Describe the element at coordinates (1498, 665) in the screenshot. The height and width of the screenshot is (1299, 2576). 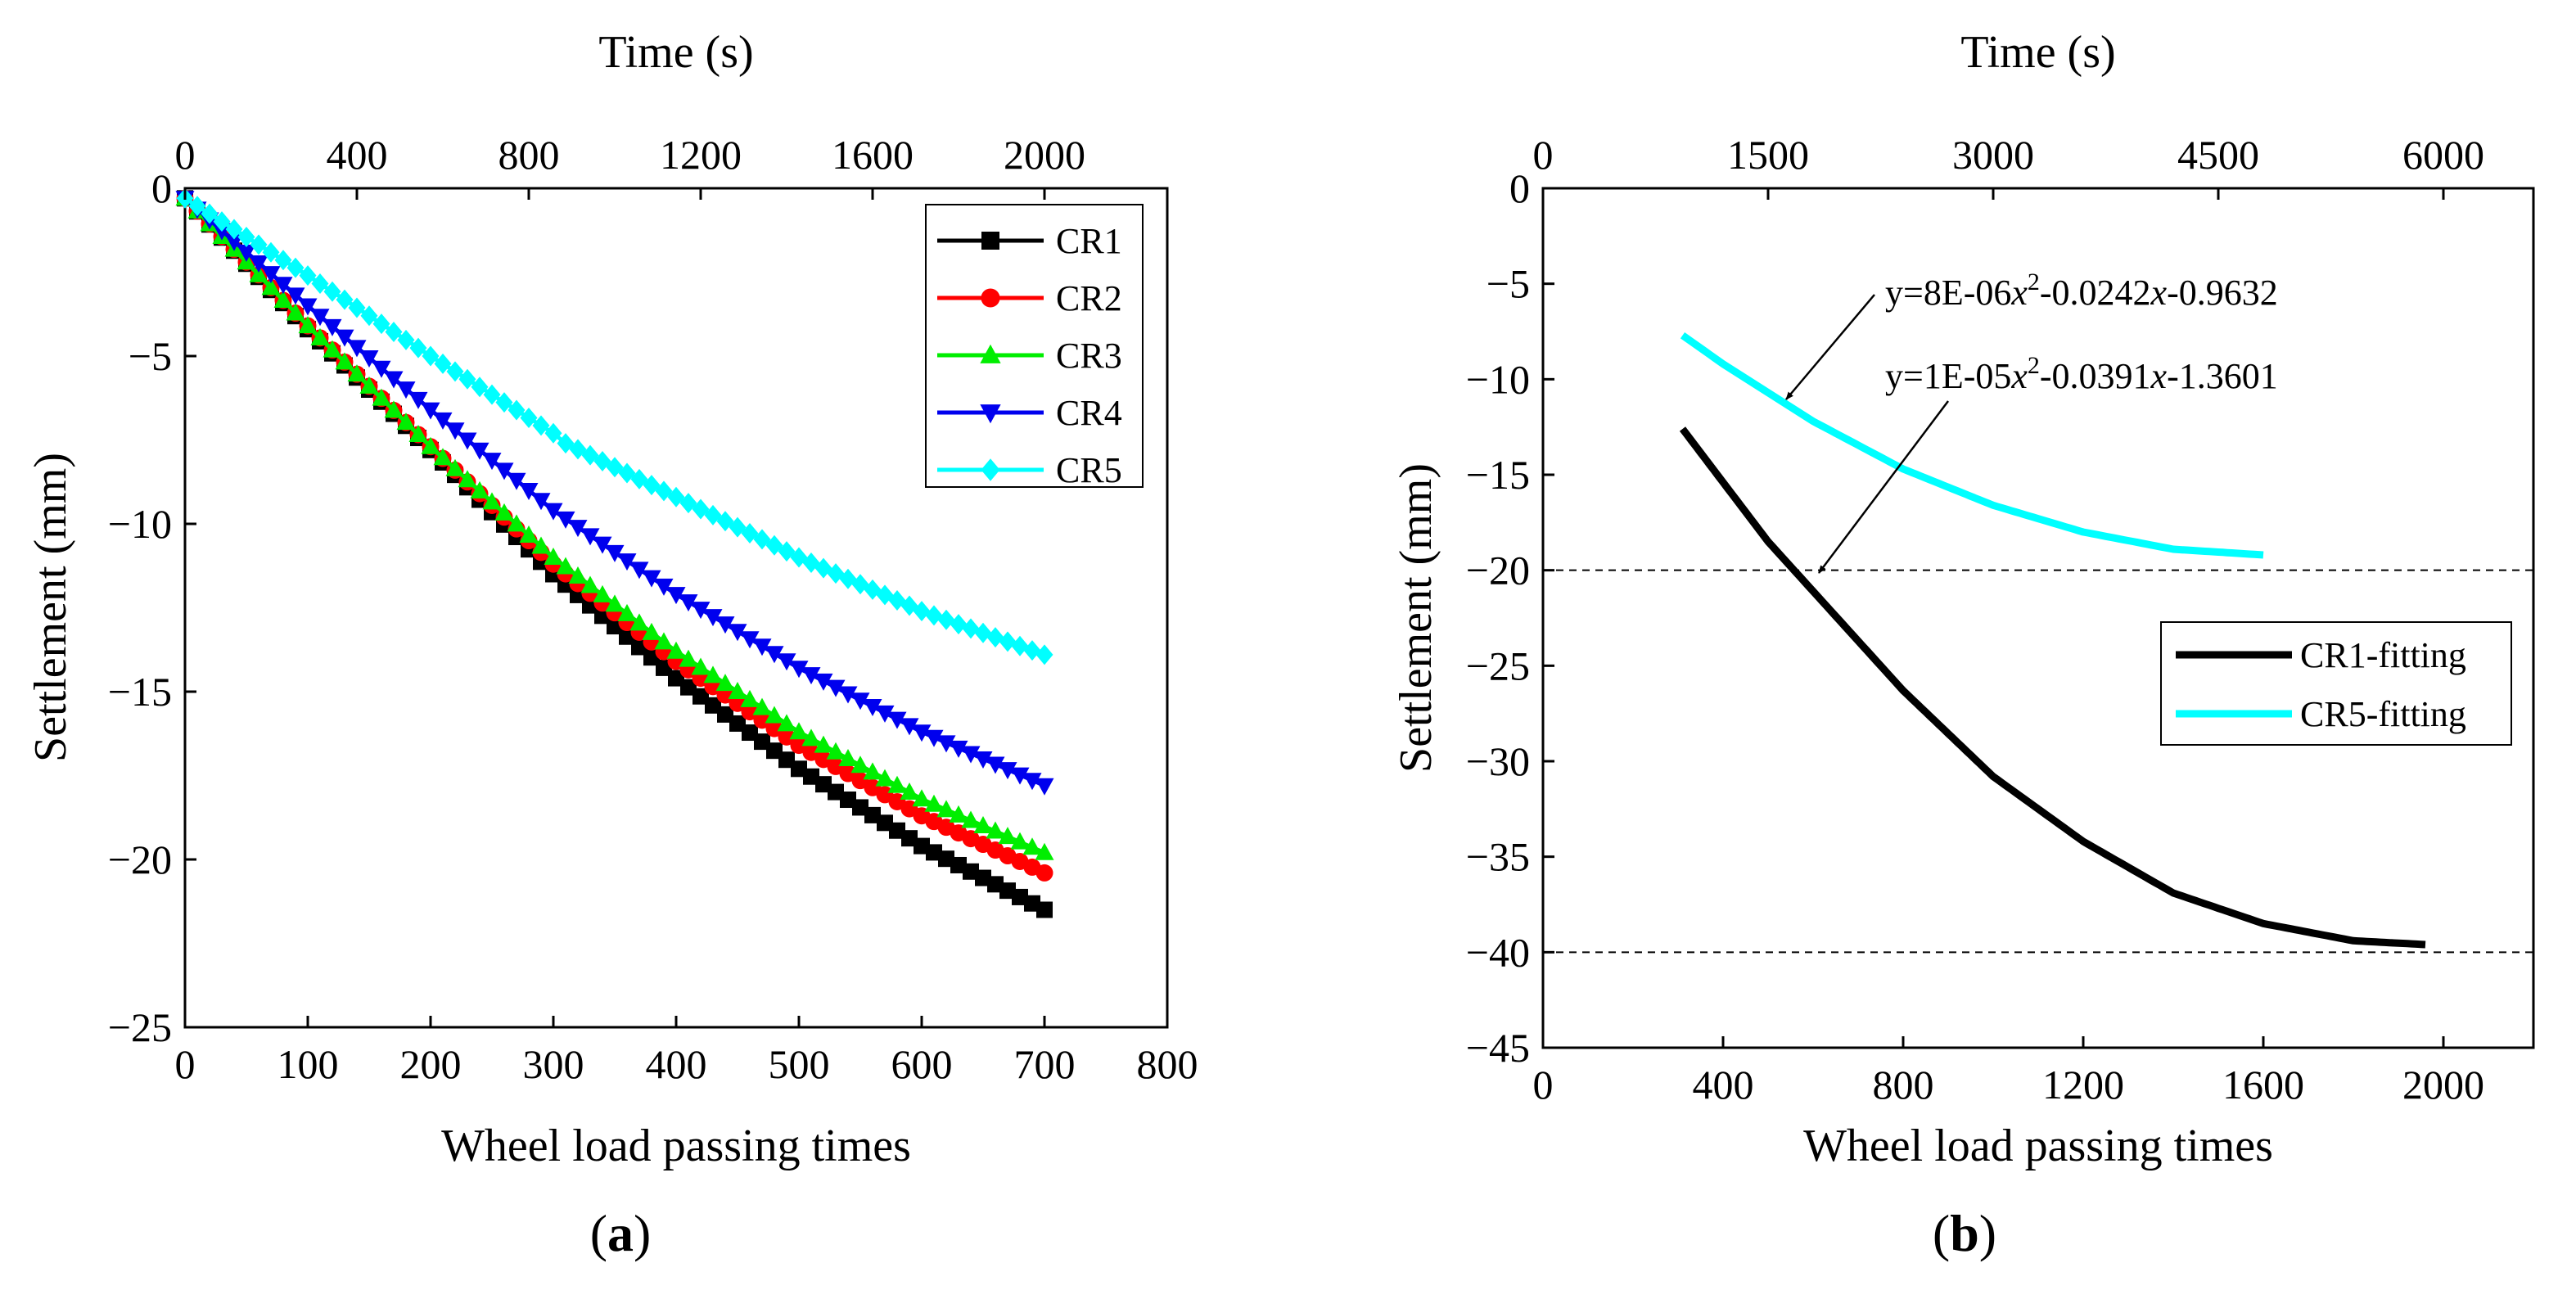
I see `panel-b-y-tick-label: −25` at that location.